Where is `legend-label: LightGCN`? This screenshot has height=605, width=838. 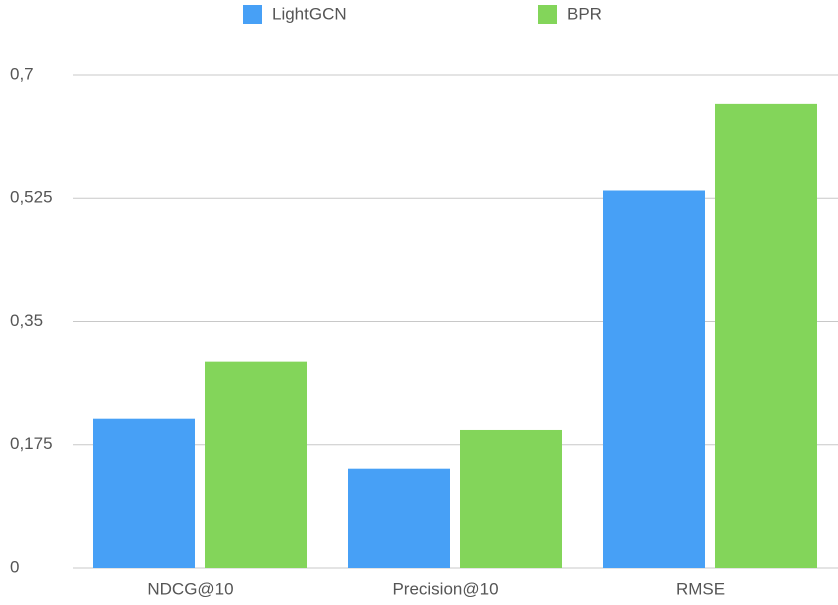
legend-label: LightGCN is located at coordinates (309, 13).